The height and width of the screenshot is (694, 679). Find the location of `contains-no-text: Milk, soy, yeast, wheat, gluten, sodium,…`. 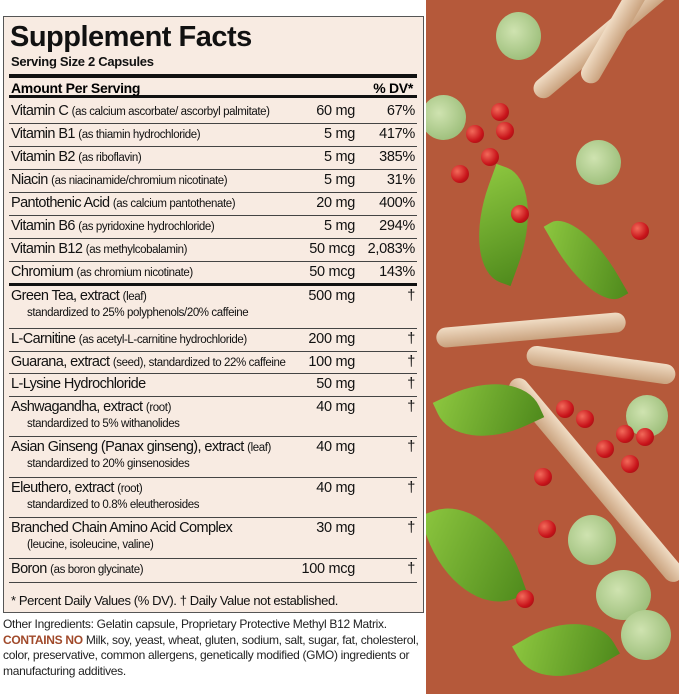

contains-no-text: Milk, soy, yeast, wheat, gluten, sodium,… is located at coordinates (211, 655).